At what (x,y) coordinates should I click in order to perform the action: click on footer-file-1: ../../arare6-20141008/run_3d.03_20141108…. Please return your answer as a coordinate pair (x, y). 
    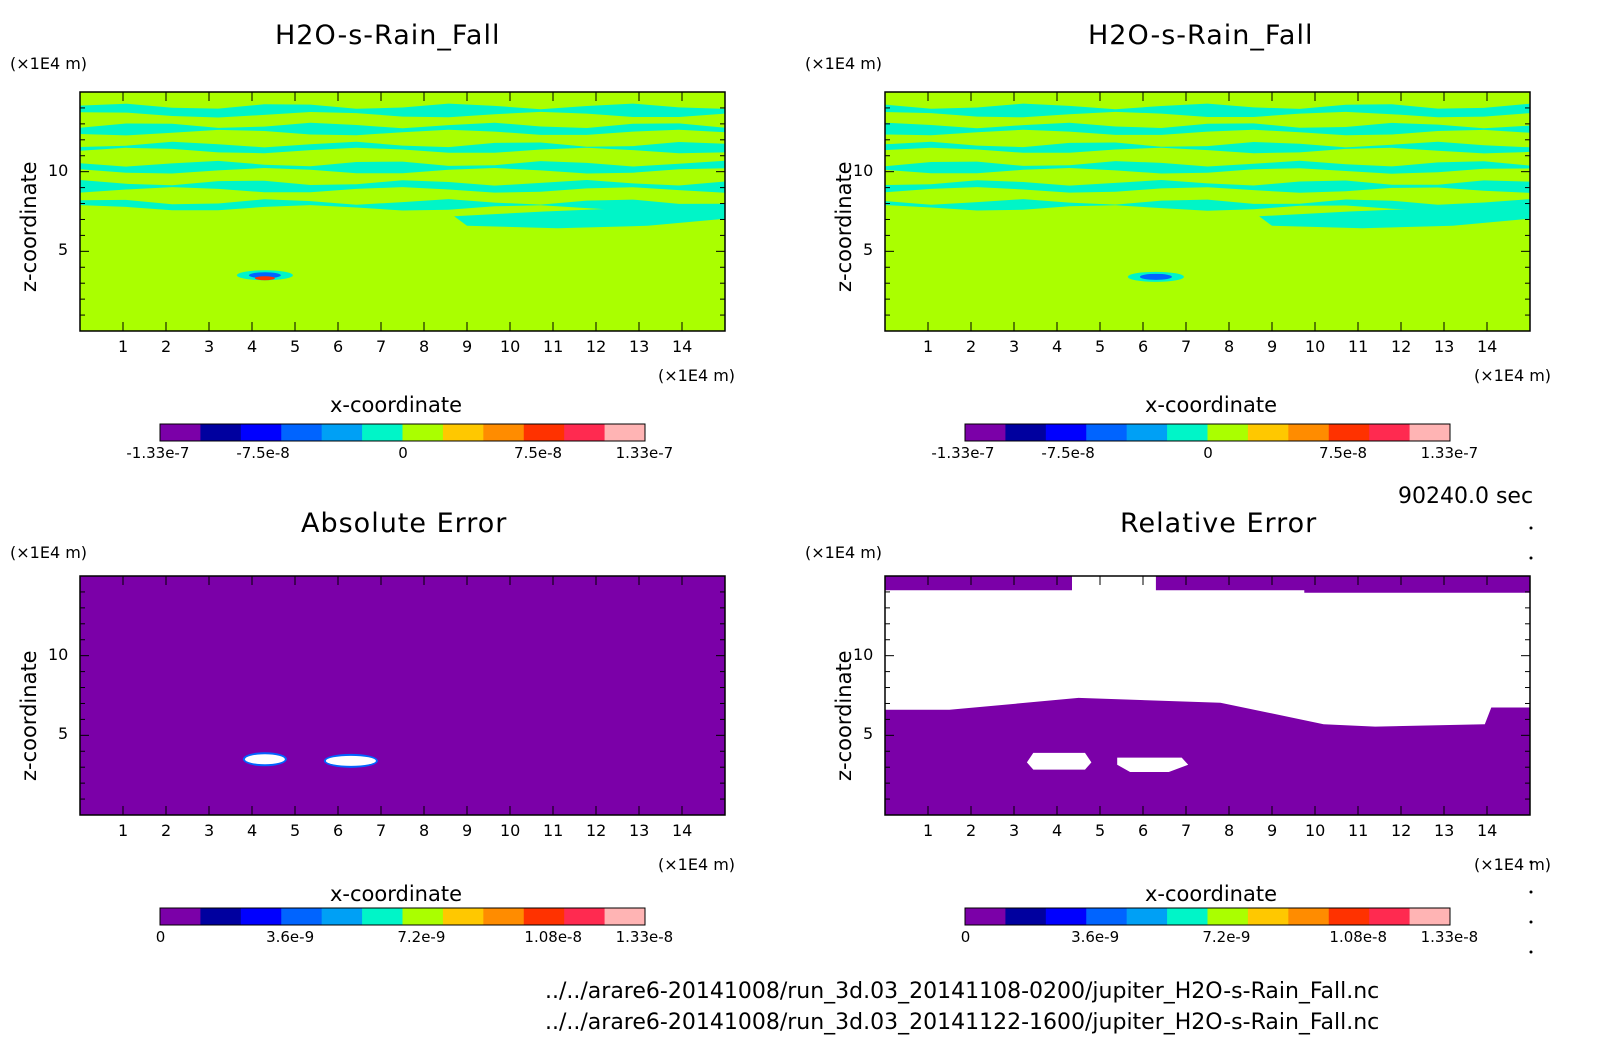
    Looking at the image, I should click on (962, 991).